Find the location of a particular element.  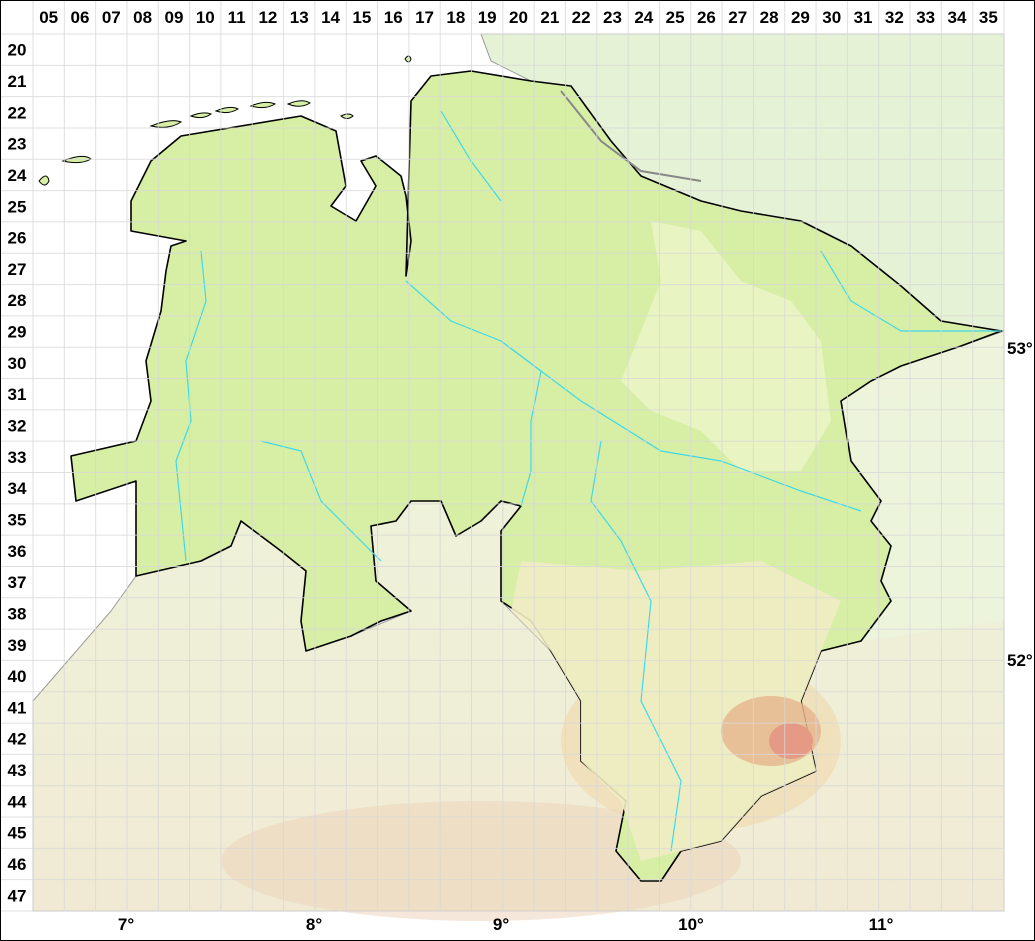

column-label: 10 is located at coordinates (205, 17).